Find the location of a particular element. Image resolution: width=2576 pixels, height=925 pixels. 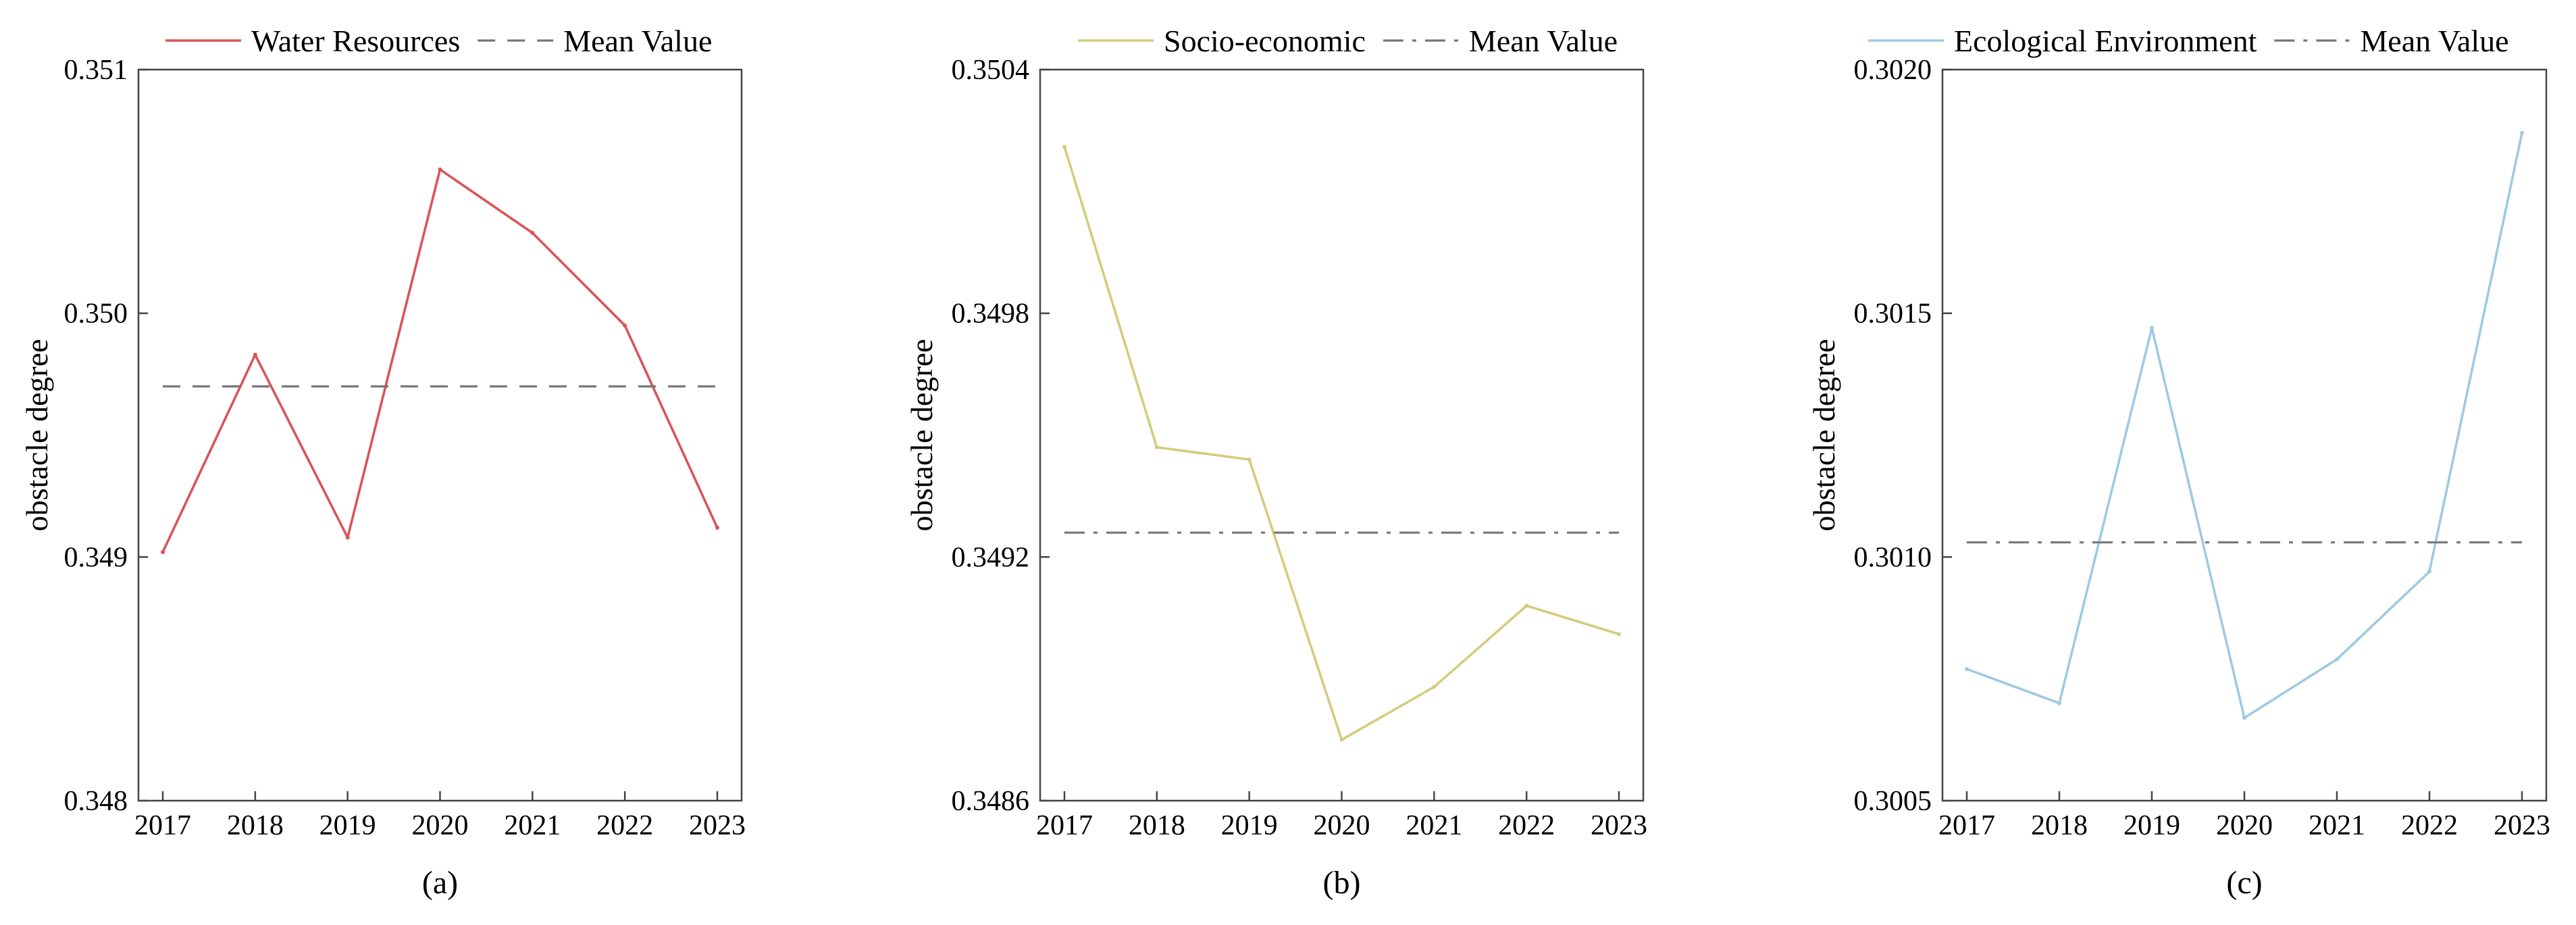

legend-label: Ecological Environment is located at coordinates (2105, 41).